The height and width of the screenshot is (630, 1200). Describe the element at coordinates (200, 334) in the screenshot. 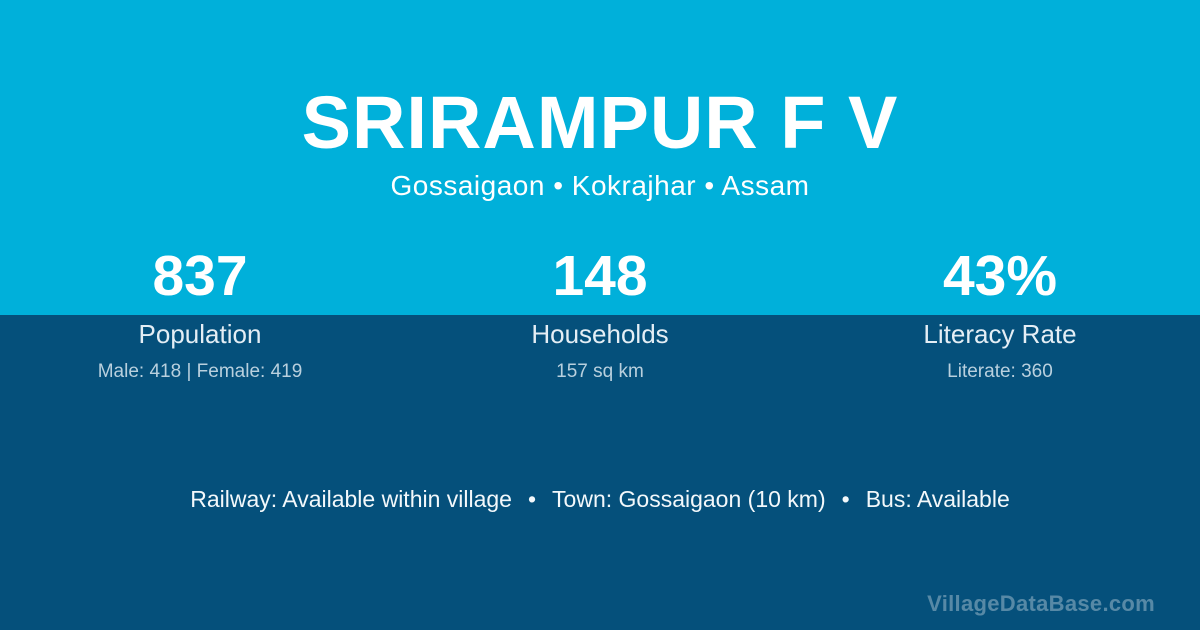

I see `population-label: Population` at that location.